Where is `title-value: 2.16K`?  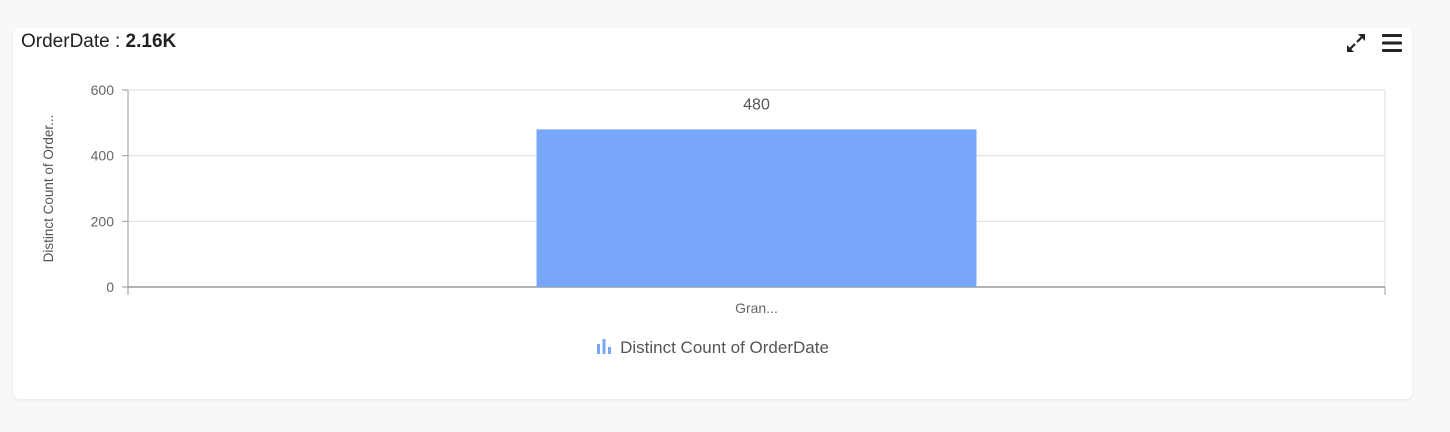
title-value: 2.16K is located at coordinates (151, 41).